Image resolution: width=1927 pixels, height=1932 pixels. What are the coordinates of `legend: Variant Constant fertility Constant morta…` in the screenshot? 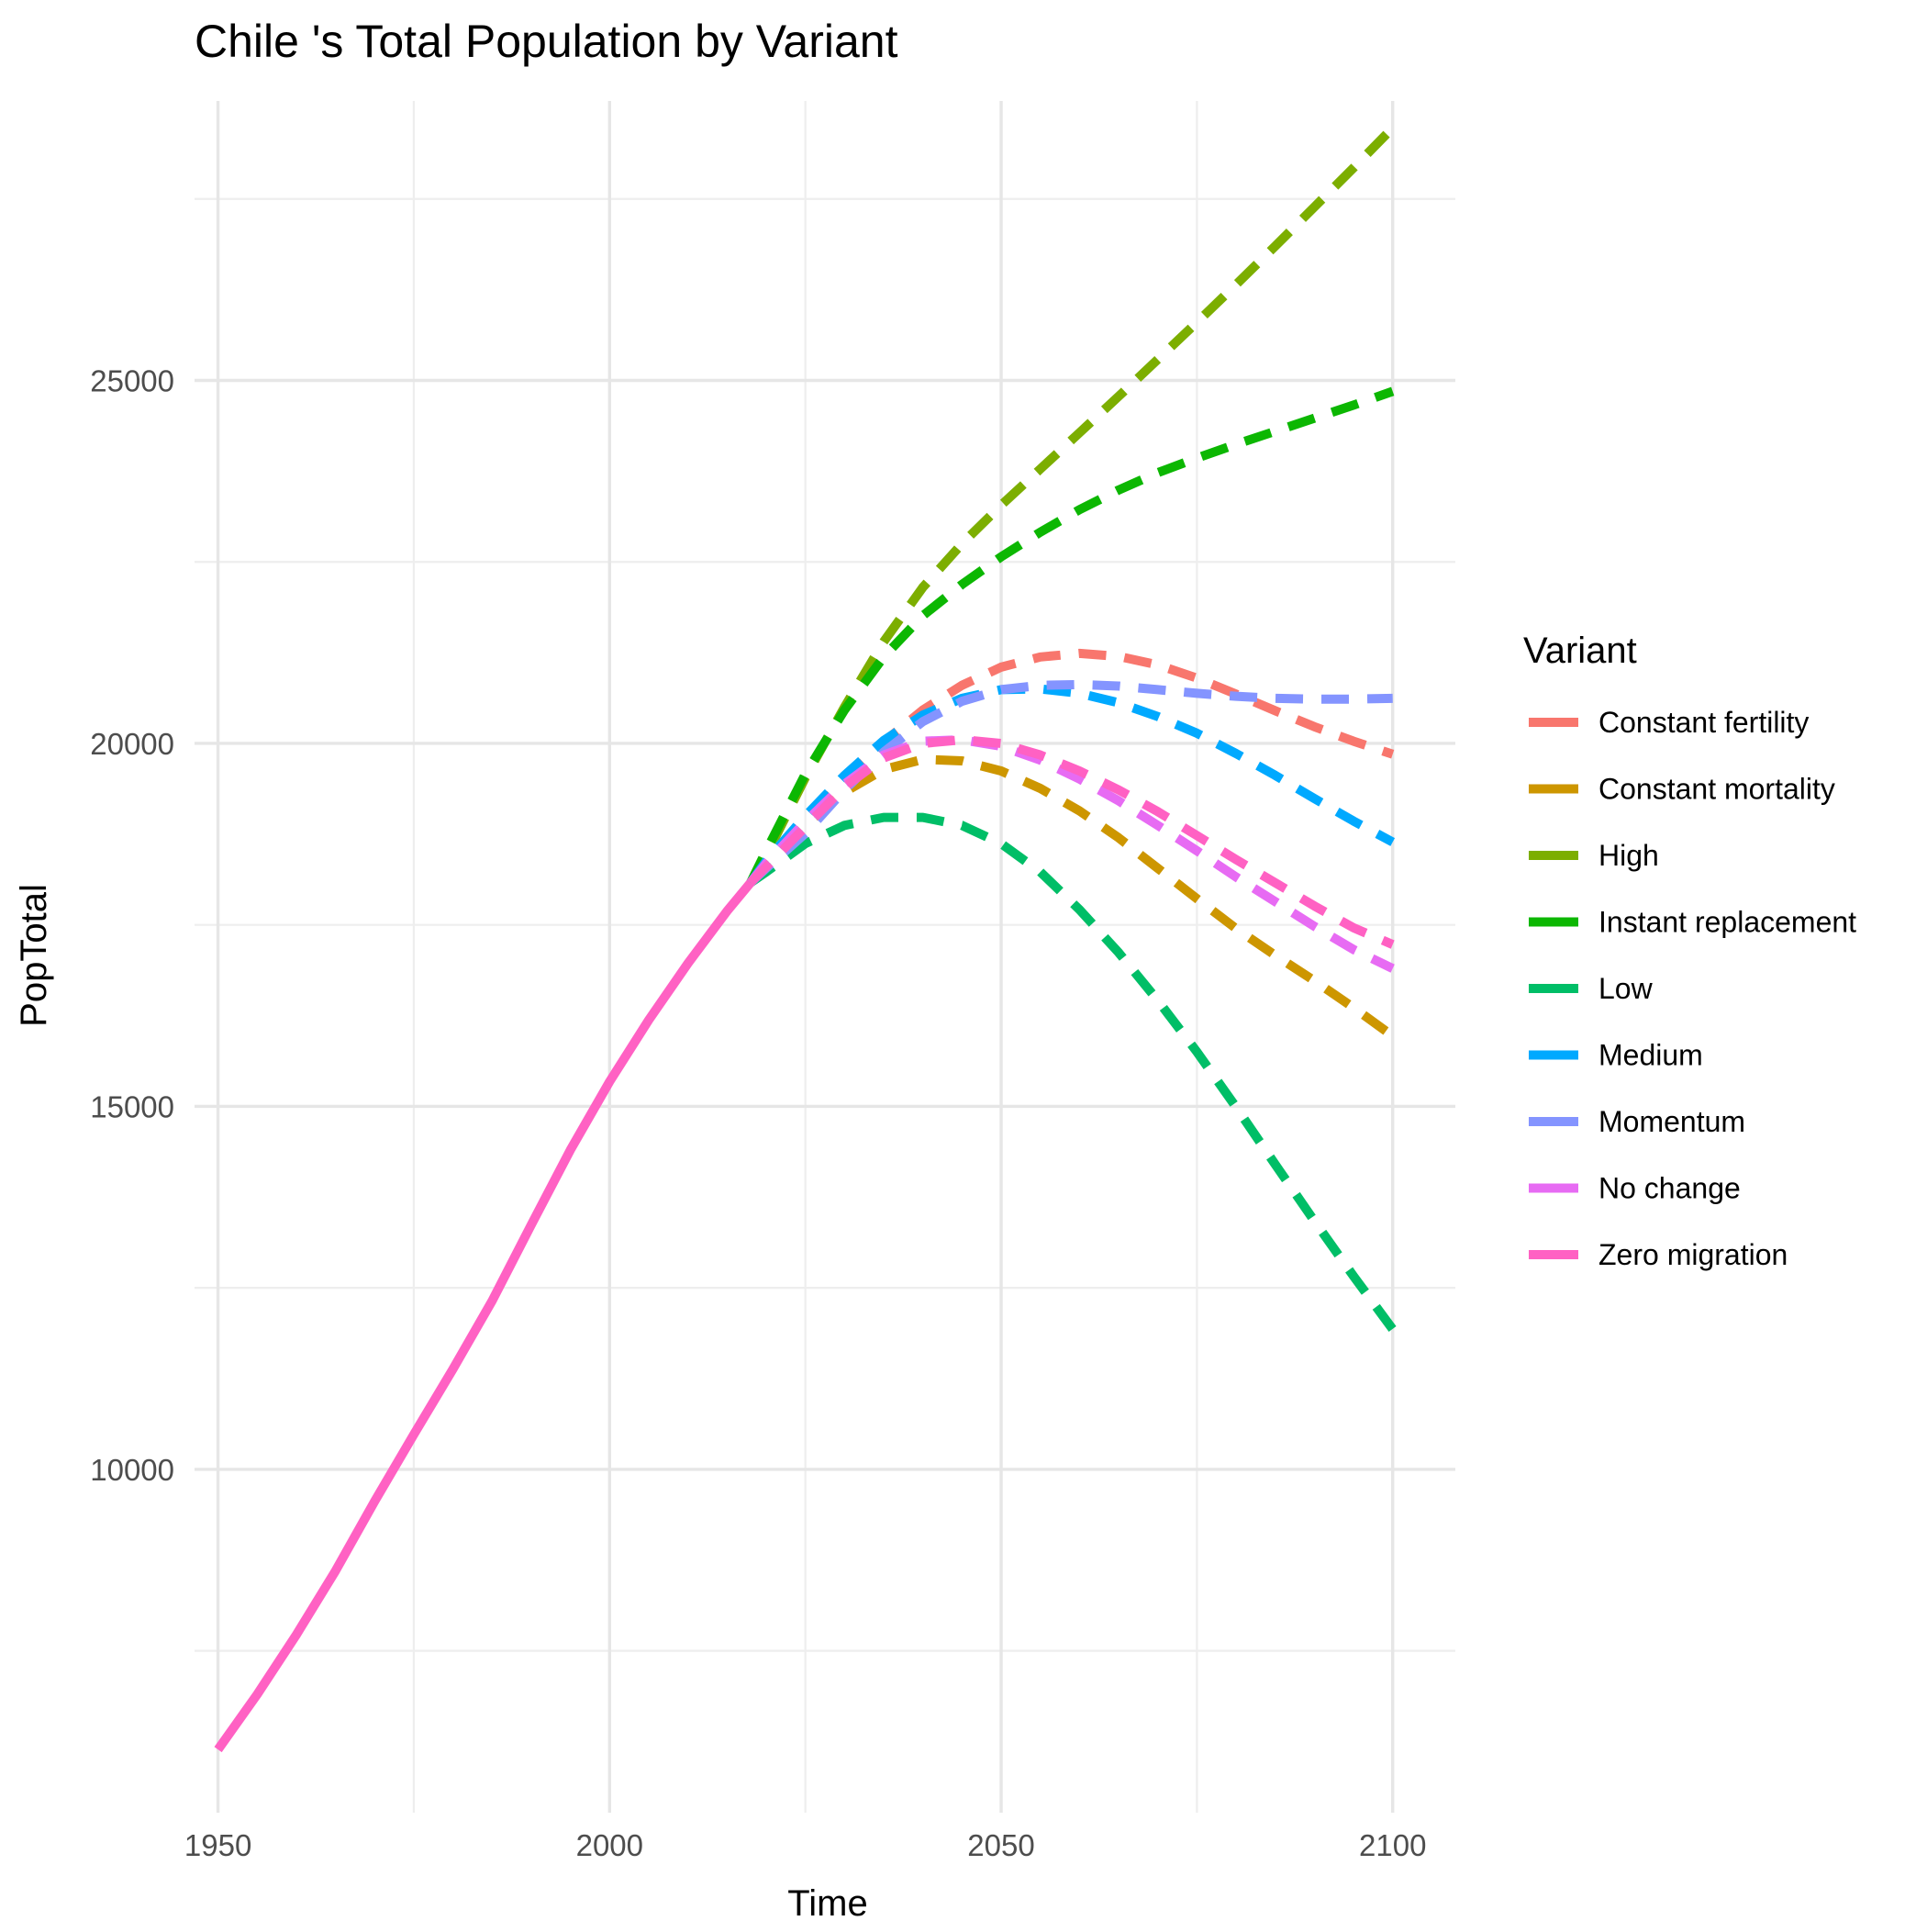 It's located at (1689, 951).